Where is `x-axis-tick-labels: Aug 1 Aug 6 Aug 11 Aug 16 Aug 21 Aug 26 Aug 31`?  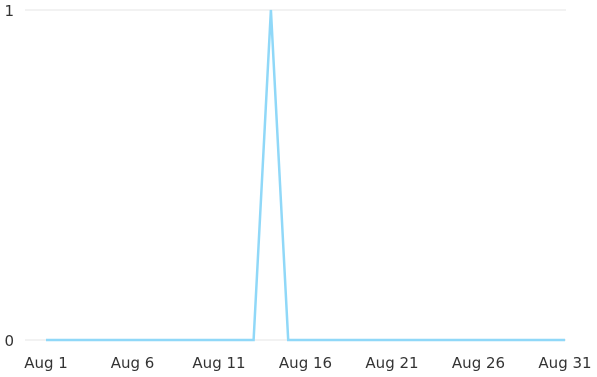 x-axis-tick-labels: Aug 1 Aug 6 Aug 11 Aug 16 Aug 21 Aug 26 Aug 31 is located at coordinates (307, 363).